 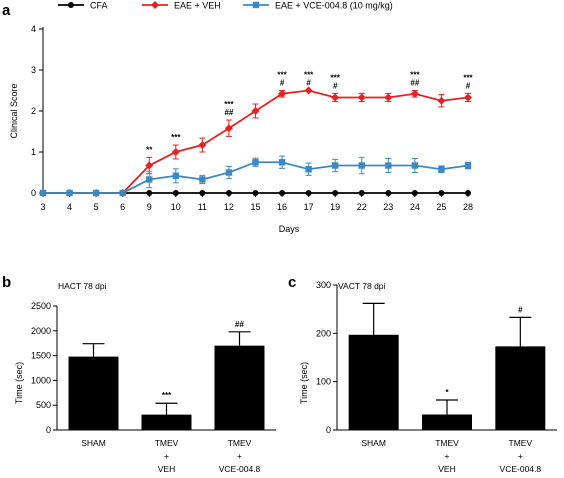 I want to click on x-tick-label: 25, so click(x=441, y=207).